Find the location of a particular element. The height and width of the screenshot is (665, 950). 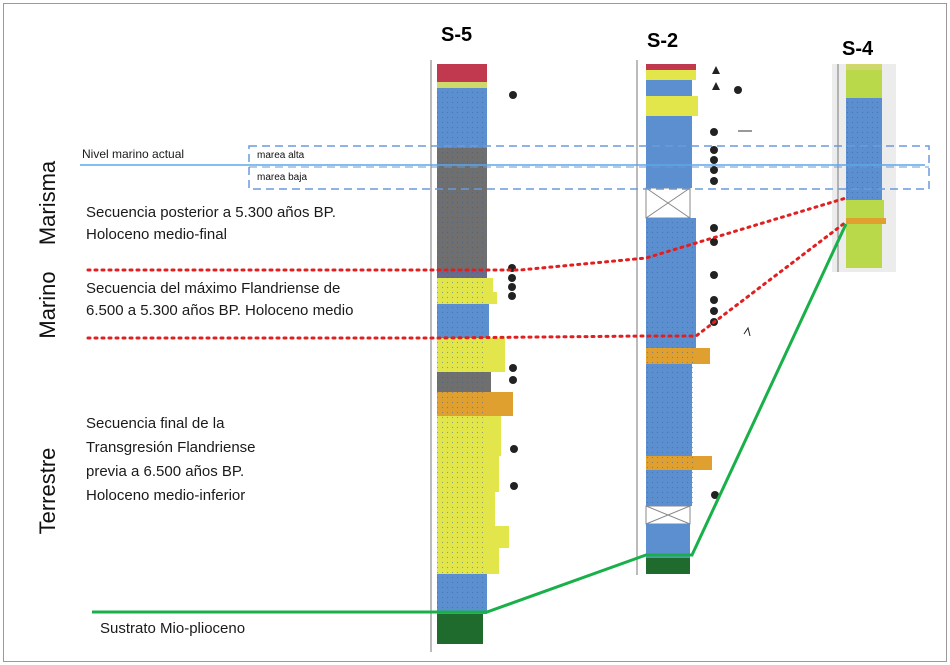

column-s4 is located at coordinates (864, 168).